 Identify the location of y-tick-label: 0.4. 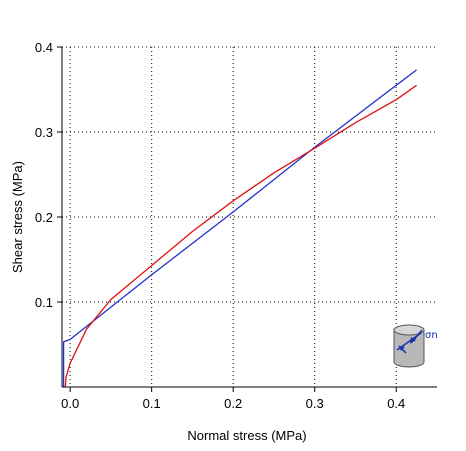
(44, 47).